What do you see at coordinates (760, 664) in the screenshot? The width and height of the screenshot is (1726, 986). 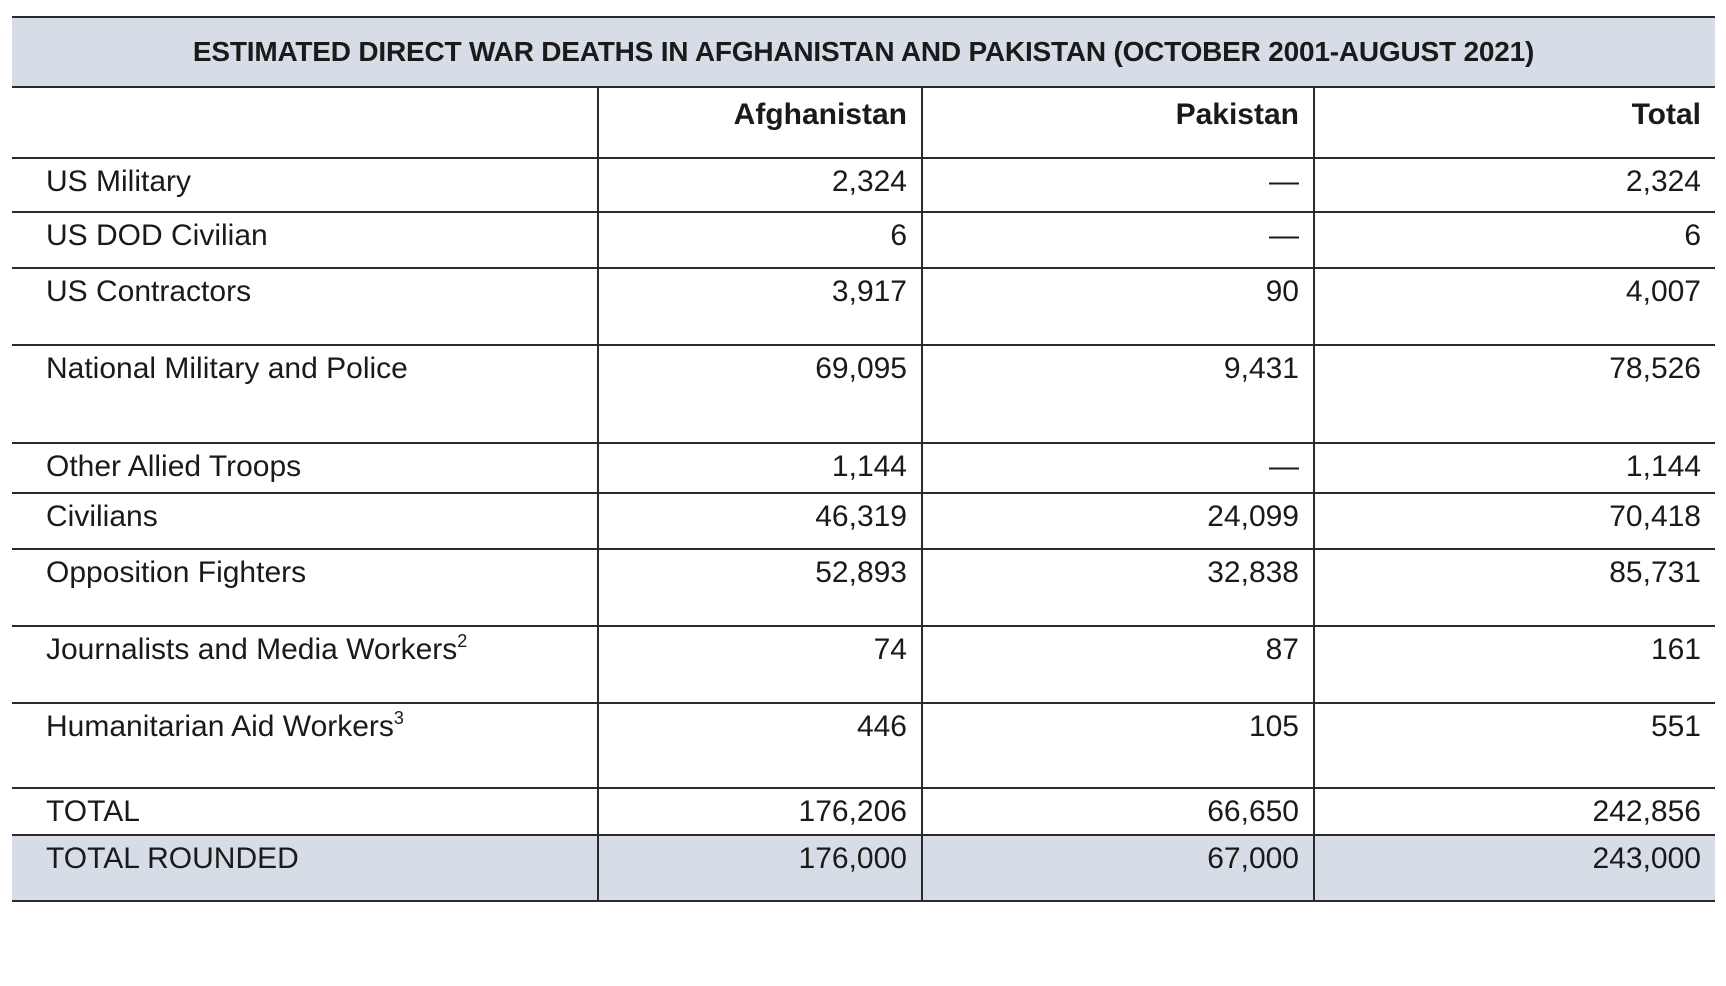 I see `cell-afghanistan: 74` at bounding box center [760, 664].